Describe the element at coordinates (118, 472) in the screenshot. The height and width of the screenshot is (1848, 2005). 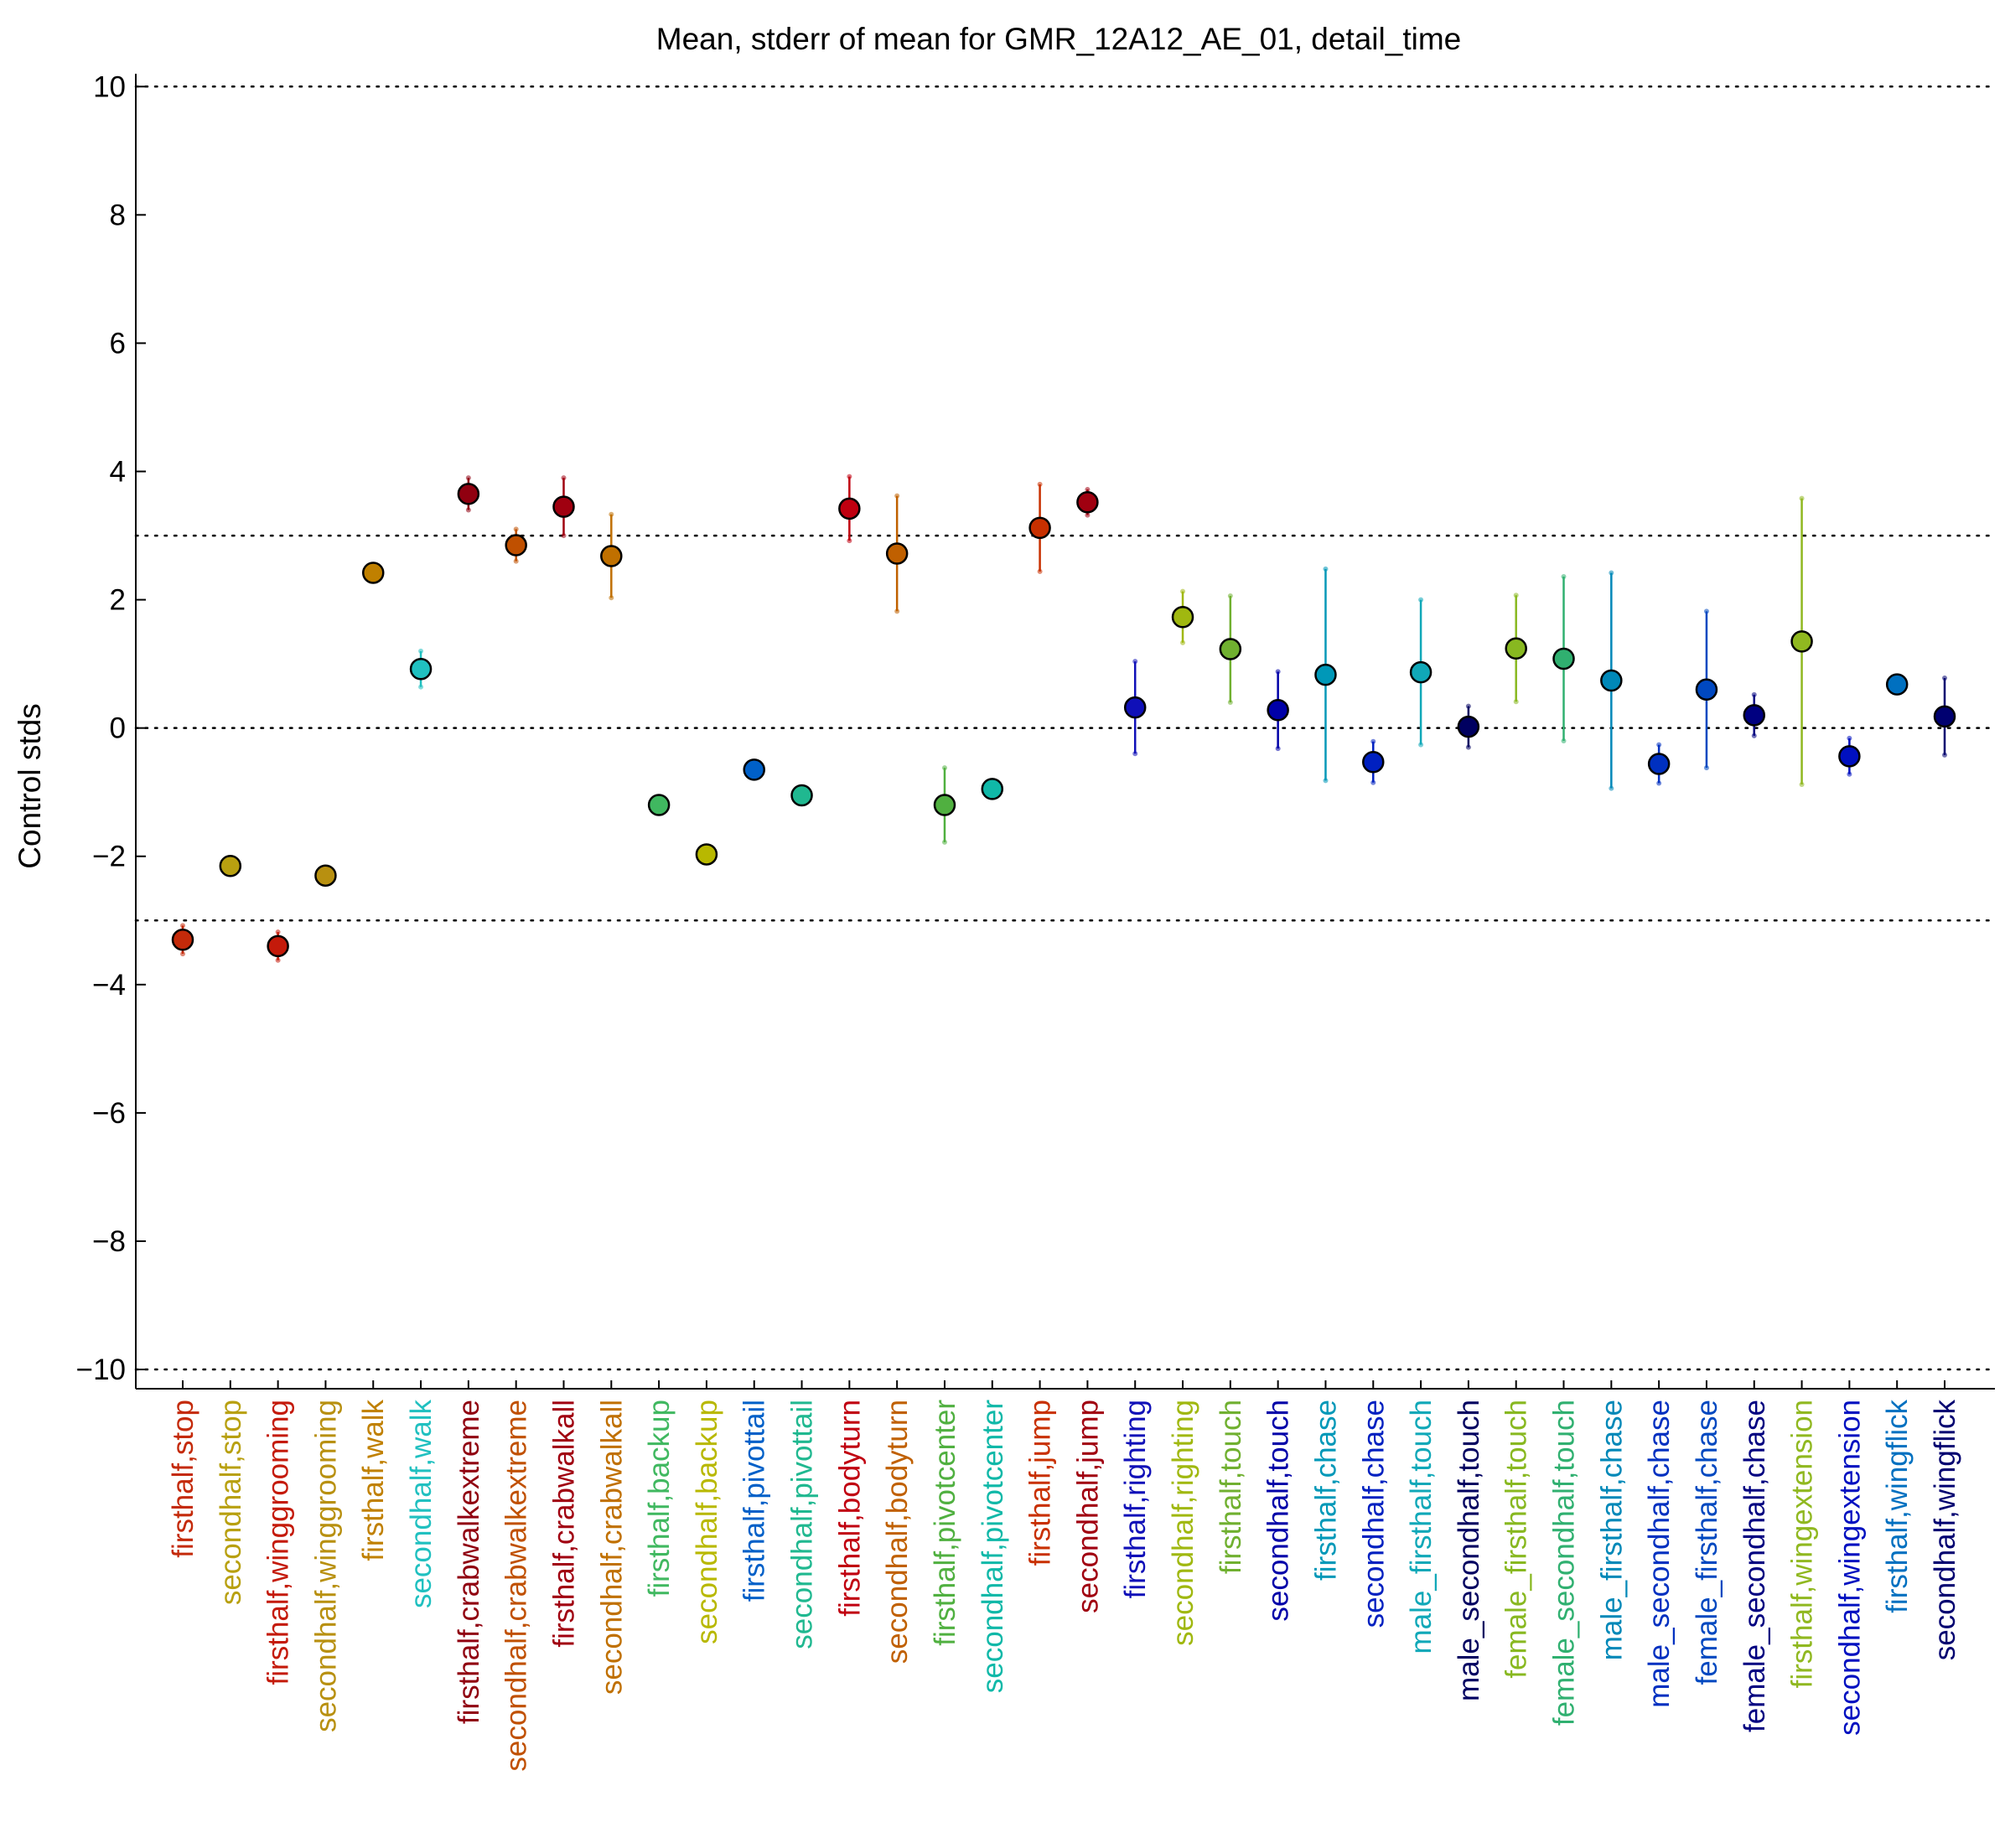
I see `y-tick-label: 4` at that location.